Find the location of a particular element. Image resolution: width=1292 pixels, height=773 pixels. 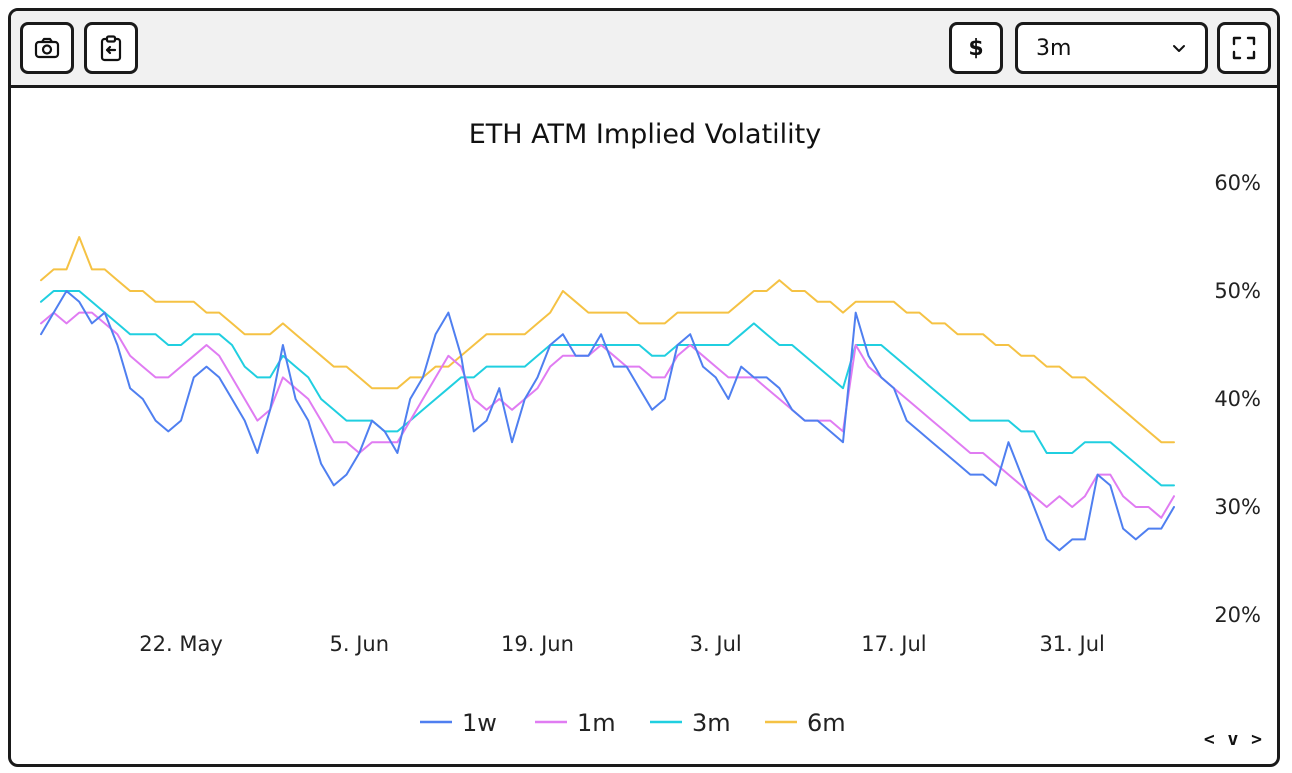

toolbar: $ 3m is located at coordinates (644, 49).